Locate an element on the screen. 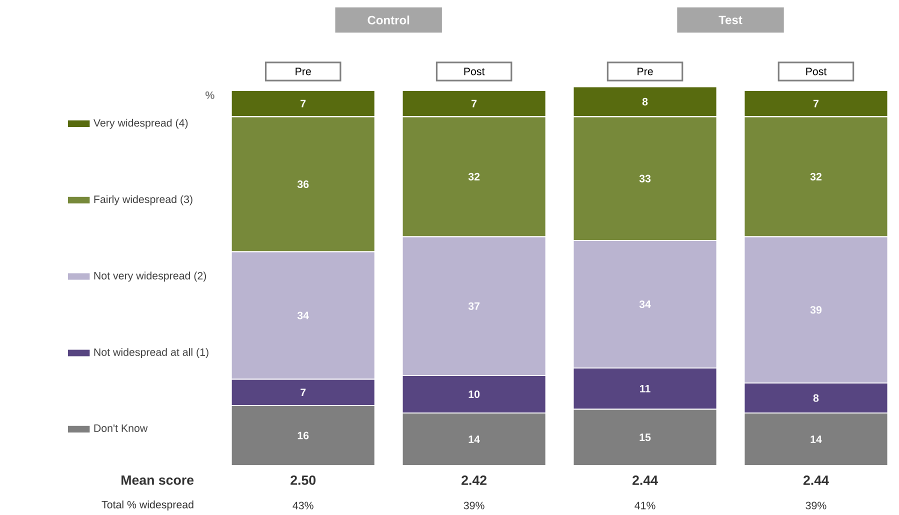  data-label: 39 is located at coordinates (816, 310).